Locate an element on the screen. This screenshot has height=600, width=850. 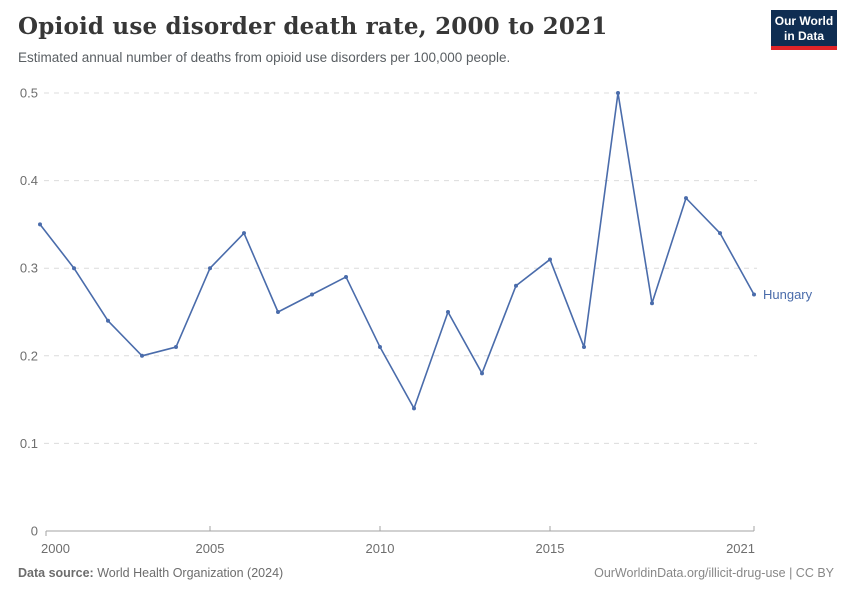
x-axis-tick-label: 2000 is located at coordinates (55, 548).